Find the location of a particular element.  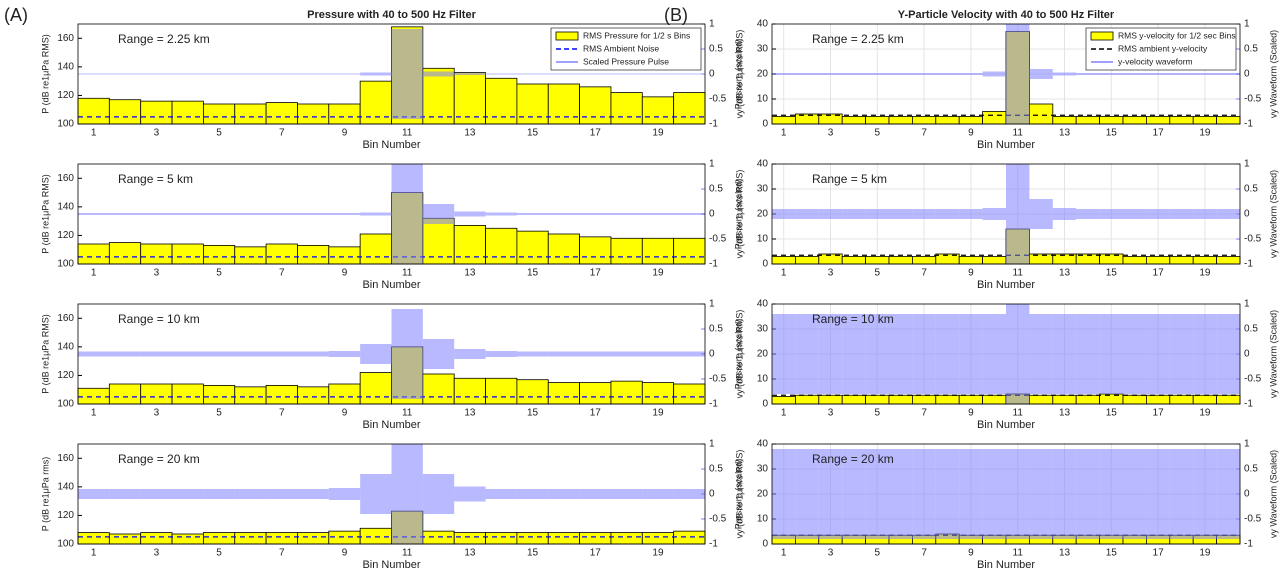

annotation: Range = 2.25 km is located at coordinates (858, 39).